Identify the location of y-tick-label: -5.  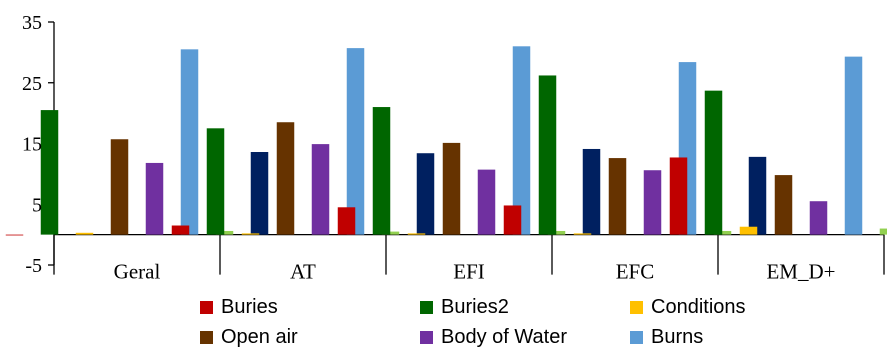
(33, 266).